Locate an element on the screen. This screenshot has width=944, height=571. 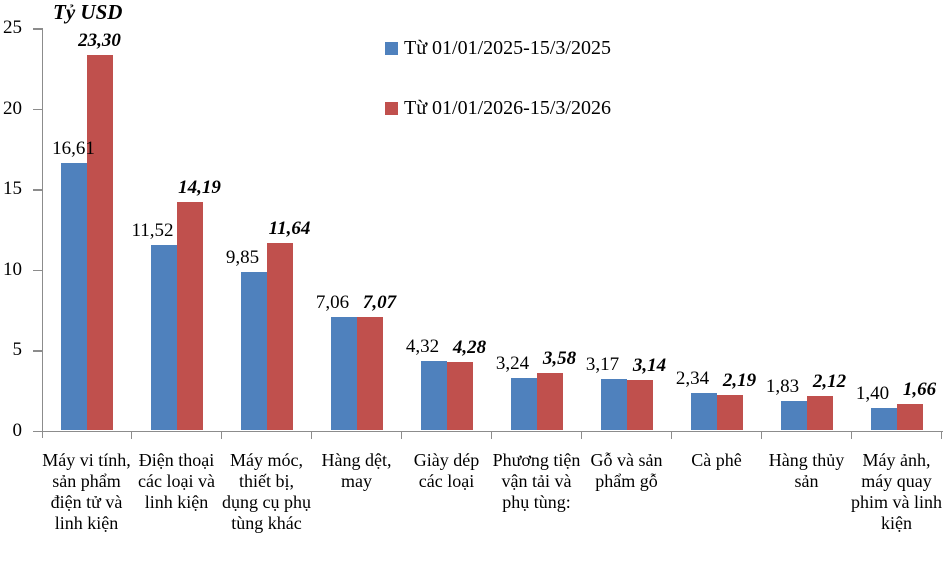
legend-item-2025: Từ 01/01/2025-15/3/2025 is located at coordinates (498, 48).